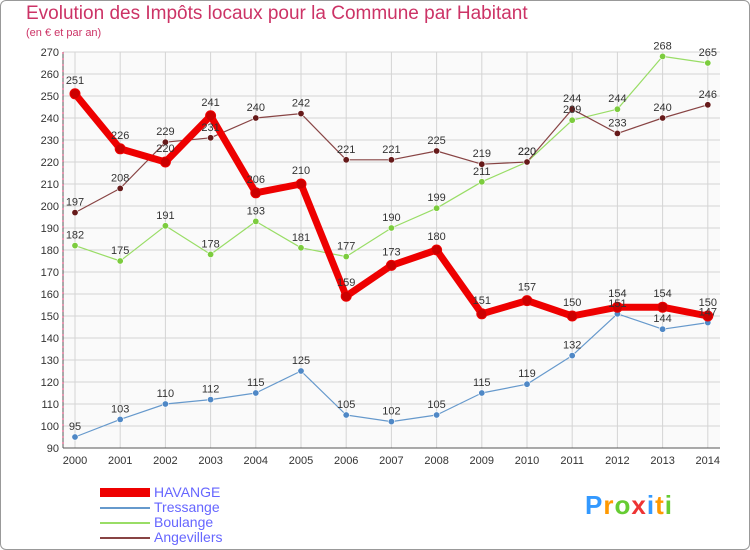 The height and width of the screenshot is (550, 750). Describe the element at coordinates (120, 409) in the screenshot. I see `data-label: 103` at that location.